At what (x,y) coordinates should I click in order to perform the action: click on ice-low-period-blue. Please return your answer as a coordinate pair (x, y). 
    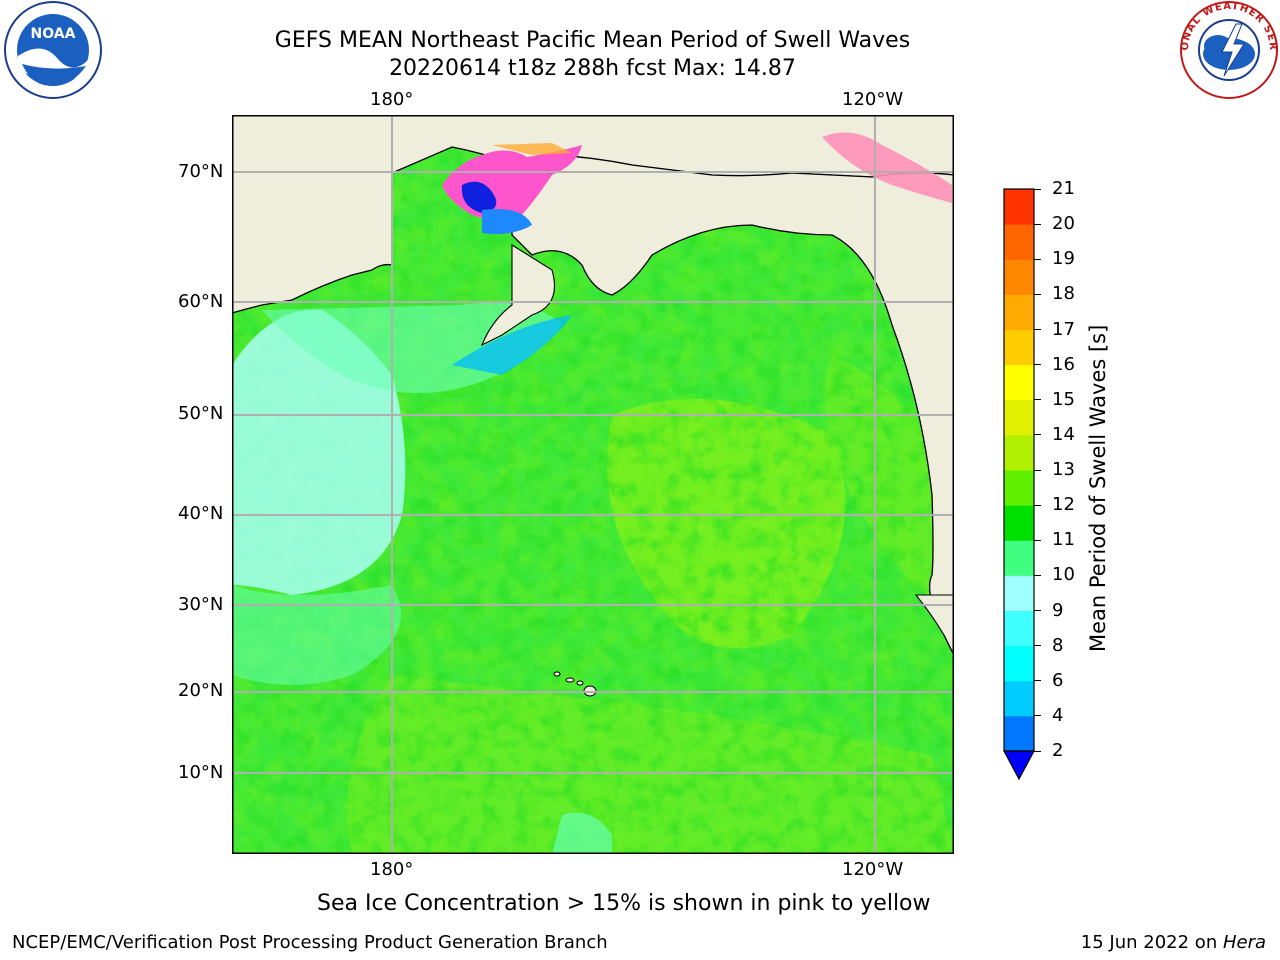
    Looking at the image, I should click on (479, 197).